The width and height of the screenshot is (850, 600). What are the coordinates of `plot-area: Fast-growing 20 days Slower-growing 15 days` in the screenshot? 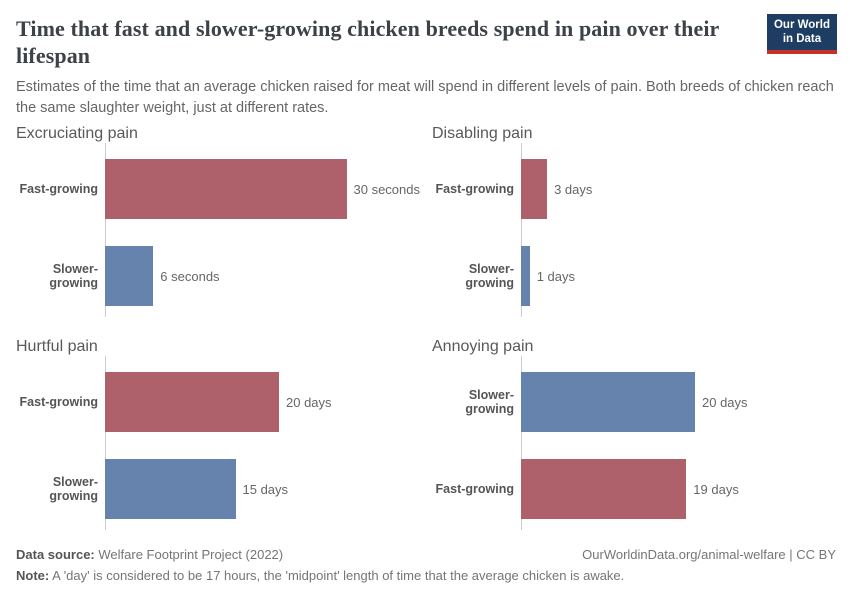 It's located at (217, 443).